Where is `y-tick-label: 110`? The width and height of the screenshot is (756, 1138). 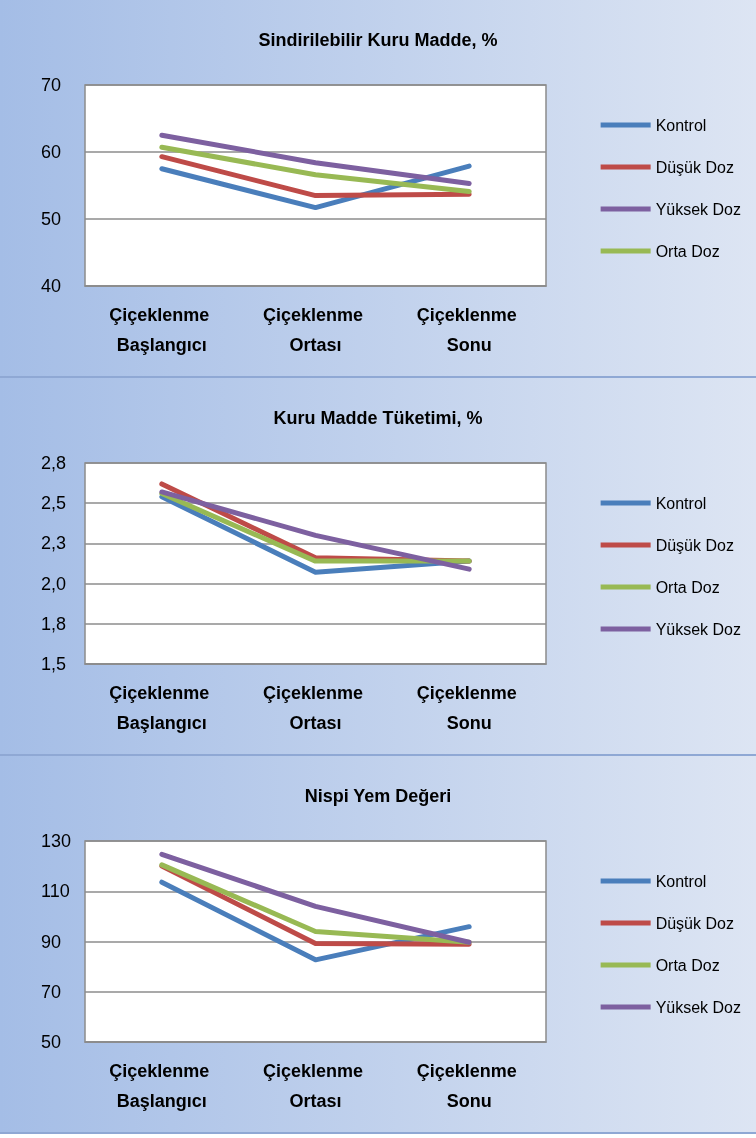
y-tick-label: 110 is located at coordinates (55, 891).